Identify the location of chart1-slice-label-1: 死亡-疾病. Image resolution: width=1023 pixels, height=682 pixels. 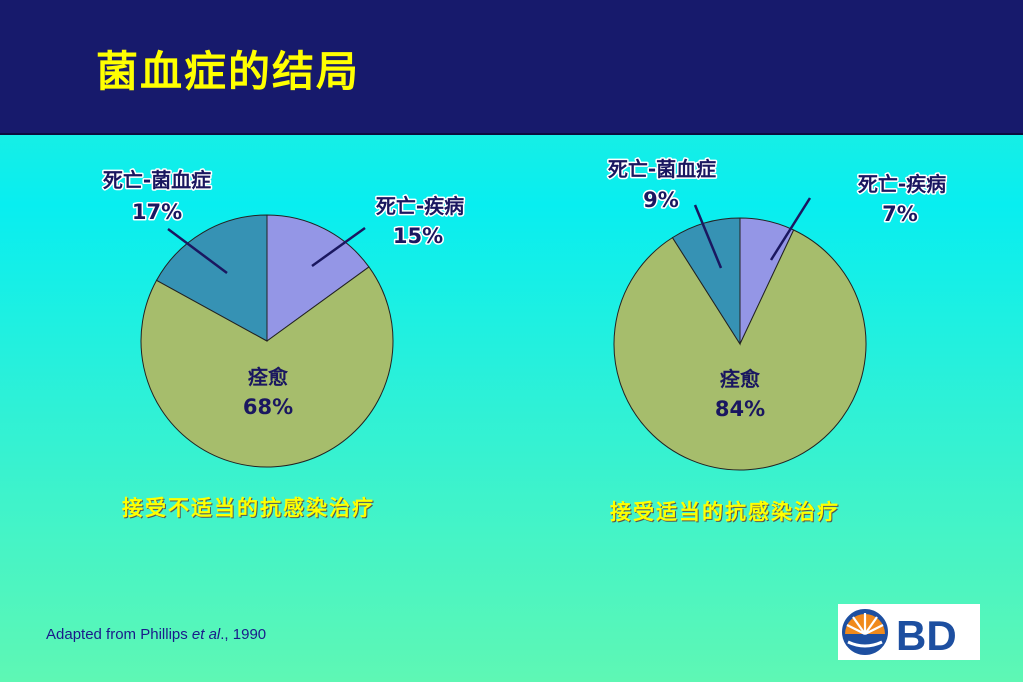
(420, 206).